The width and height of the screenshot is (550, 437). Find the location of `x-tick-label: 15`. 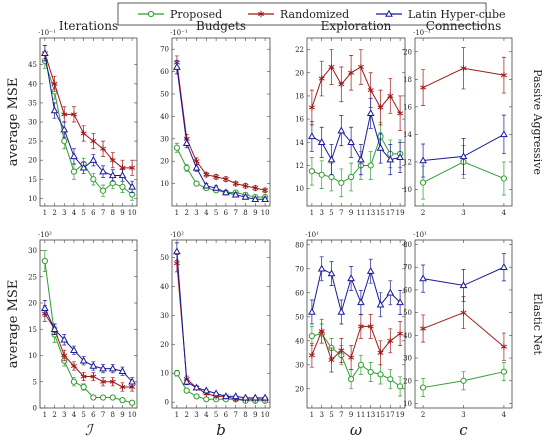

x-tick-label: 15 is located at coordinates (380, 415).